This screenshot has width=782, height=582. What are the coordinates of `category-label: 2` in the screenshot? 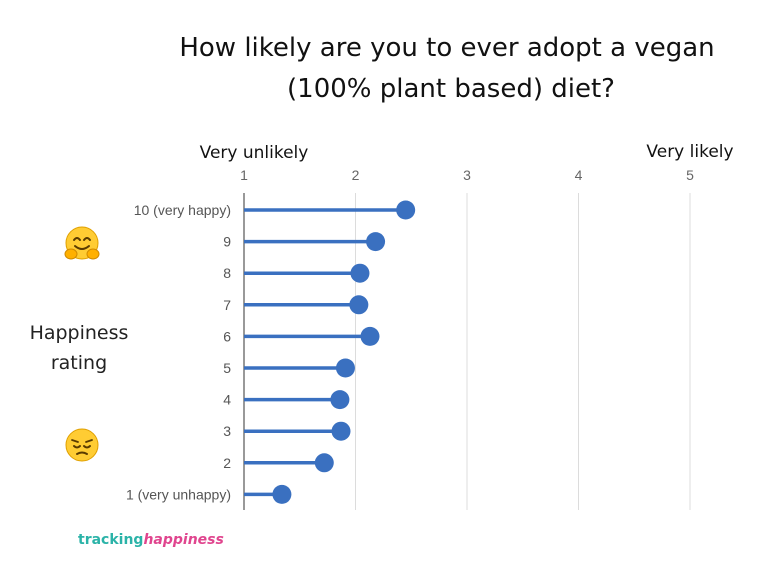 It's located at (227, 463).